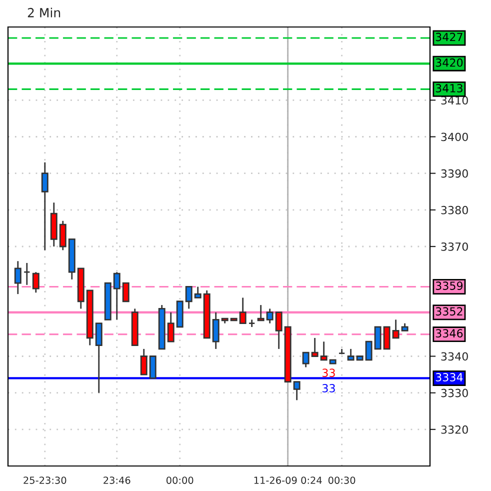  What do you see at coordinates (449, 377) in the screenshot?
I see `ref-line-label: 3334` at bounding box center [449, 377].